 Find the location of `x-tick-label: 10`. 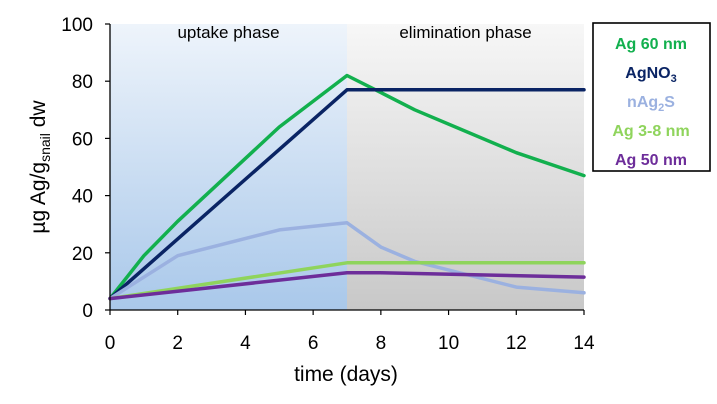

x-tick-label: 10 is located at coordinates (448, 343).